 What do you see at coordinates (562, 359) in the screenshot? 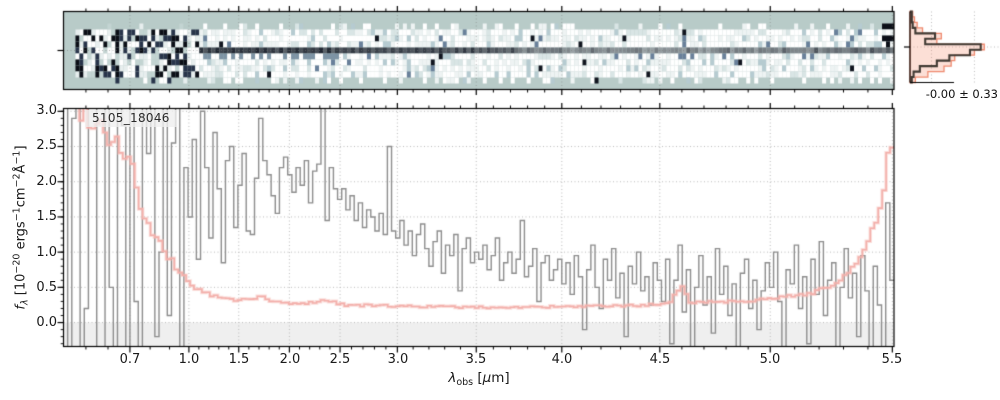
I see `x-tick-label: 4.0` at bounding box center [562, 359].